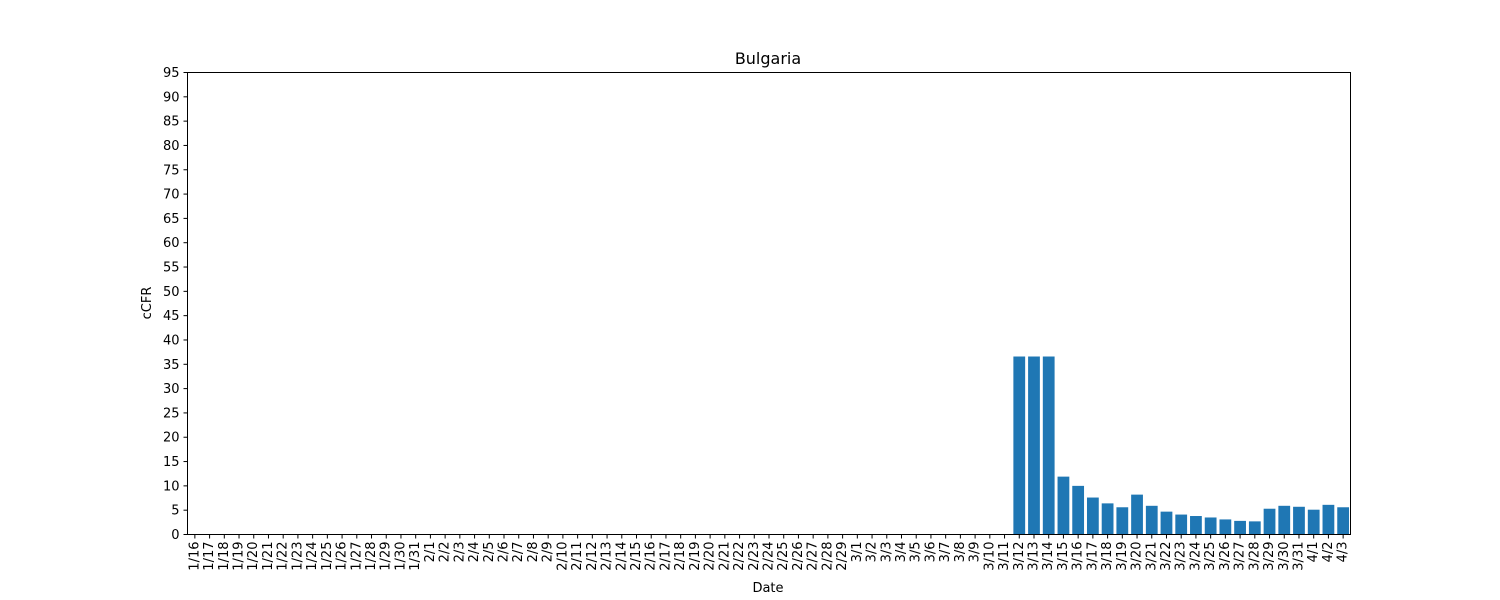  What do you see at coordinates (562, 556) in the screenshot?
I see `x-tick-label: 2/10` at bounding box center [562, 556].